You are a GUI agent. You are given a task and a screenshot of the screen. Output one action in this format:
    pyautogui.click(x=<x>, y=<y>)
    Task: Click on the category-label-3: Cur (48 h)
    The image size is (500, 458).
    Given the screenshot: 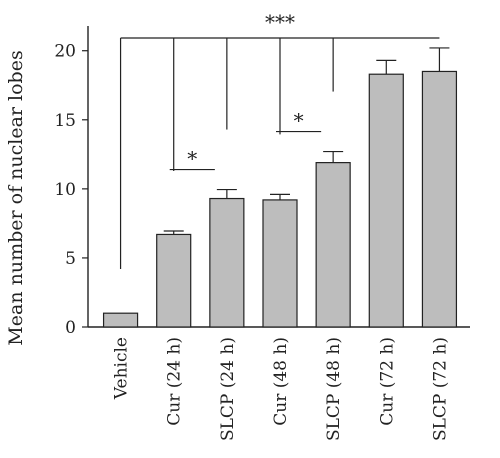 What is the action you would take?
    pyautogui.click(x=281, y=381)
    